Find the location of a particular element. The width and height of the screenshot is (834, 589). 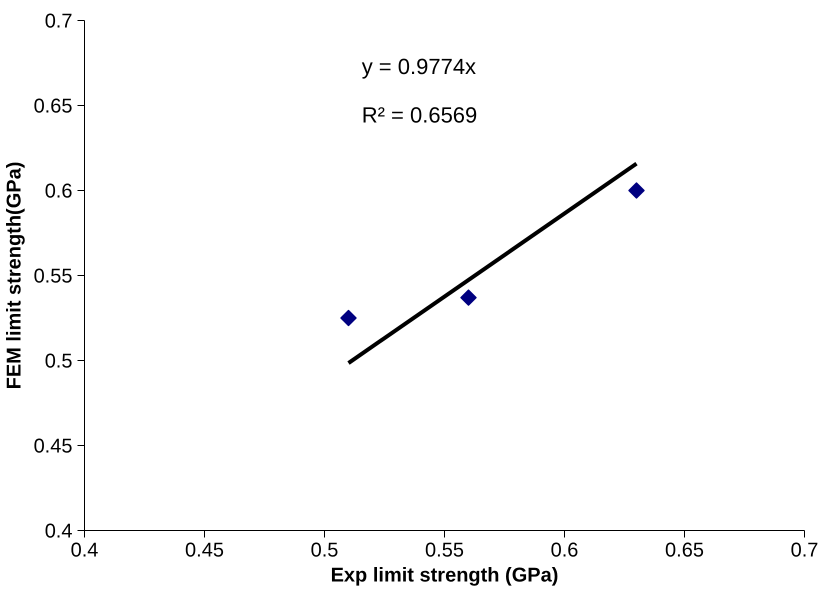

y-tick-label: 0.6 is located at coordinates (58, 191).